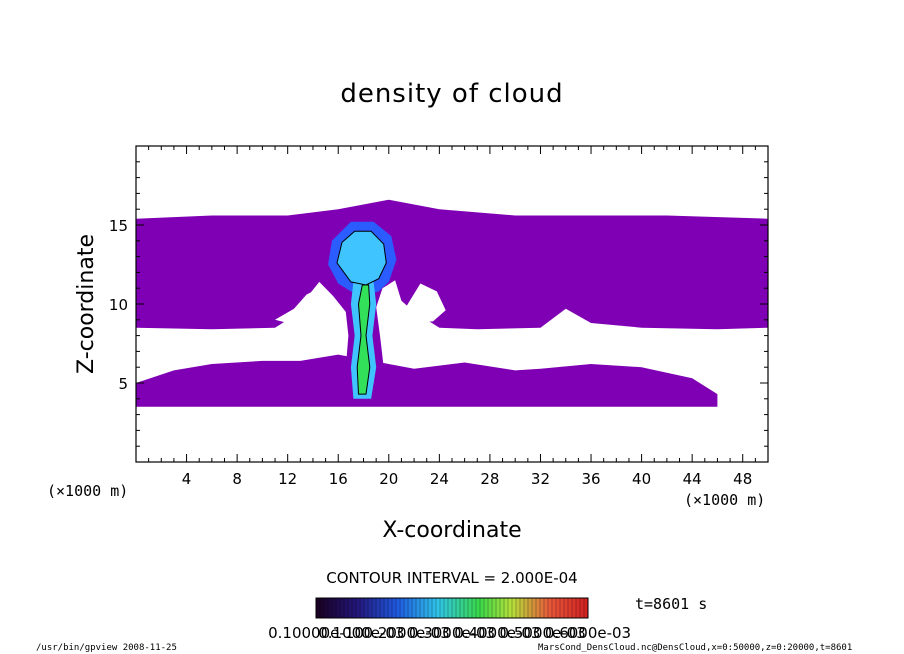 This screenshot has height=654, width=904. What do you see at coordinates (118, 305) in the screenshot?
I see `y-tick-label: 10` at bounding box center [118, 305].